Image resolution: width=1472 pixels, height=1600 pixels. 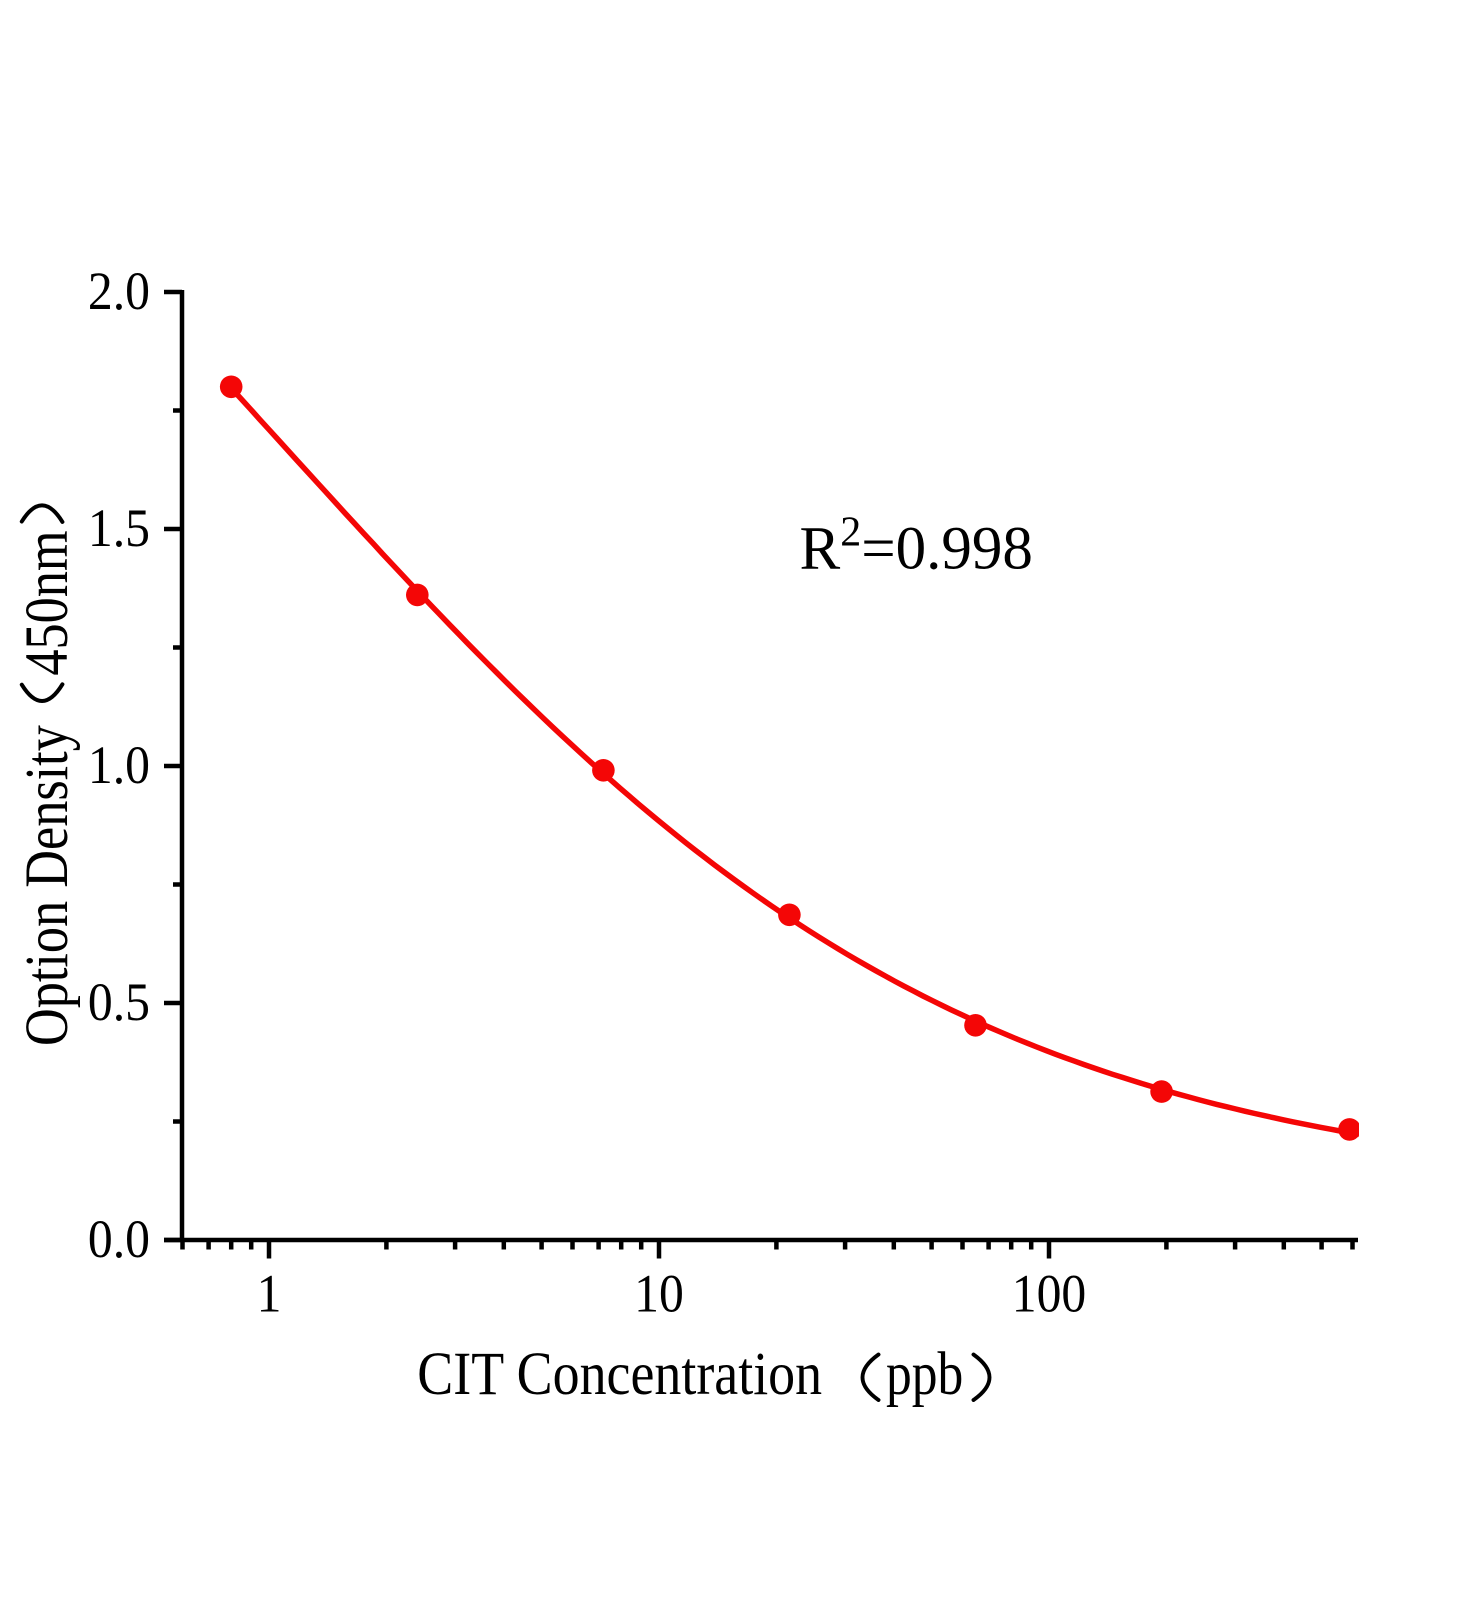 I want to click on svg-text: 0.5, so click(x=119, y=1002).